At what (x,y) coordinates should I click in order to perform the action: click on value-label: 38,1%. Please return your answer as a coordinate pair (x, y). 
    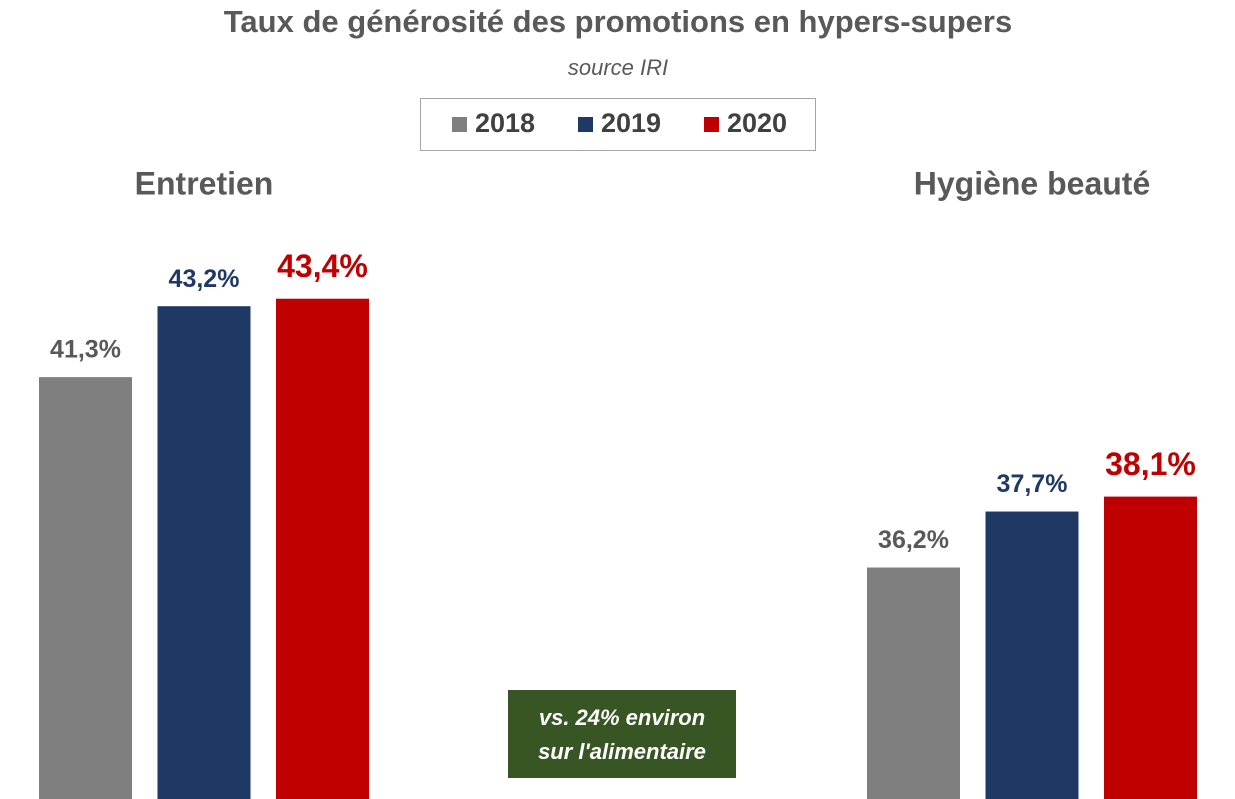
    Looking at the image, I should click on (1150, 464).